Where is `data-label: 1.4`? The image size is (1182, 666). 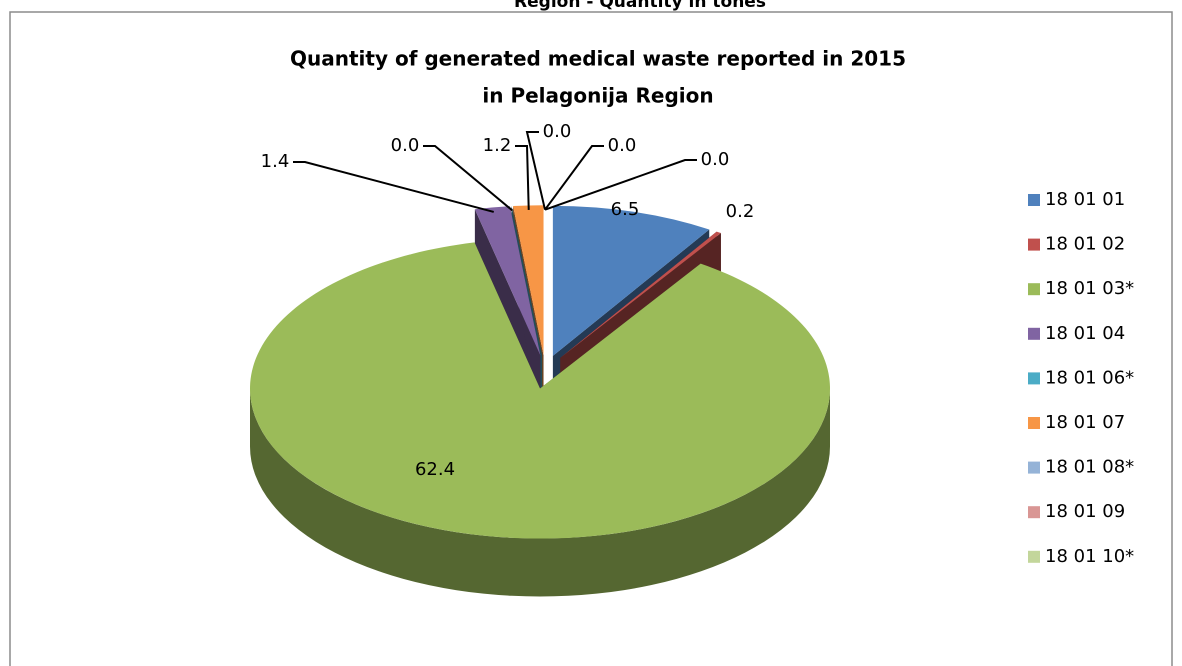 data-label: 1.4 is located at coordinates (275, 161).